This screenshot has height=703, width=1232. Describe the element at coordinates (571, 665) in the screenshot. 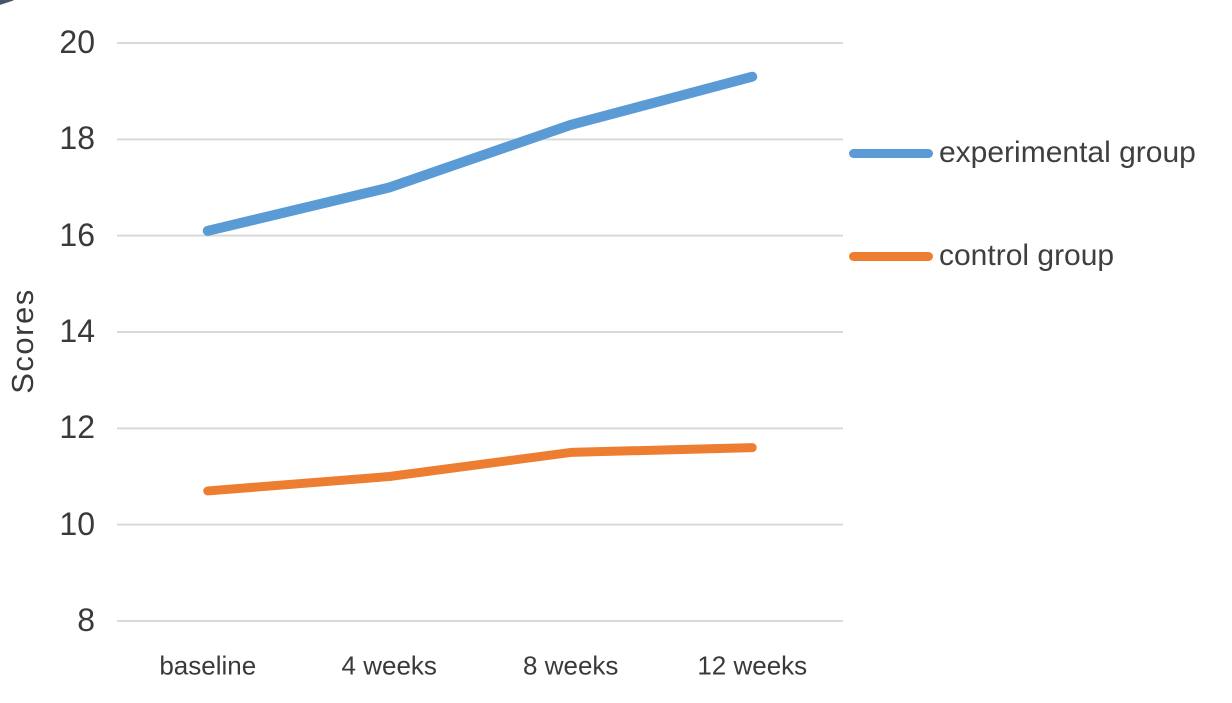

I see `x-tick-label-8-weeks: 8 weeks` at that location.